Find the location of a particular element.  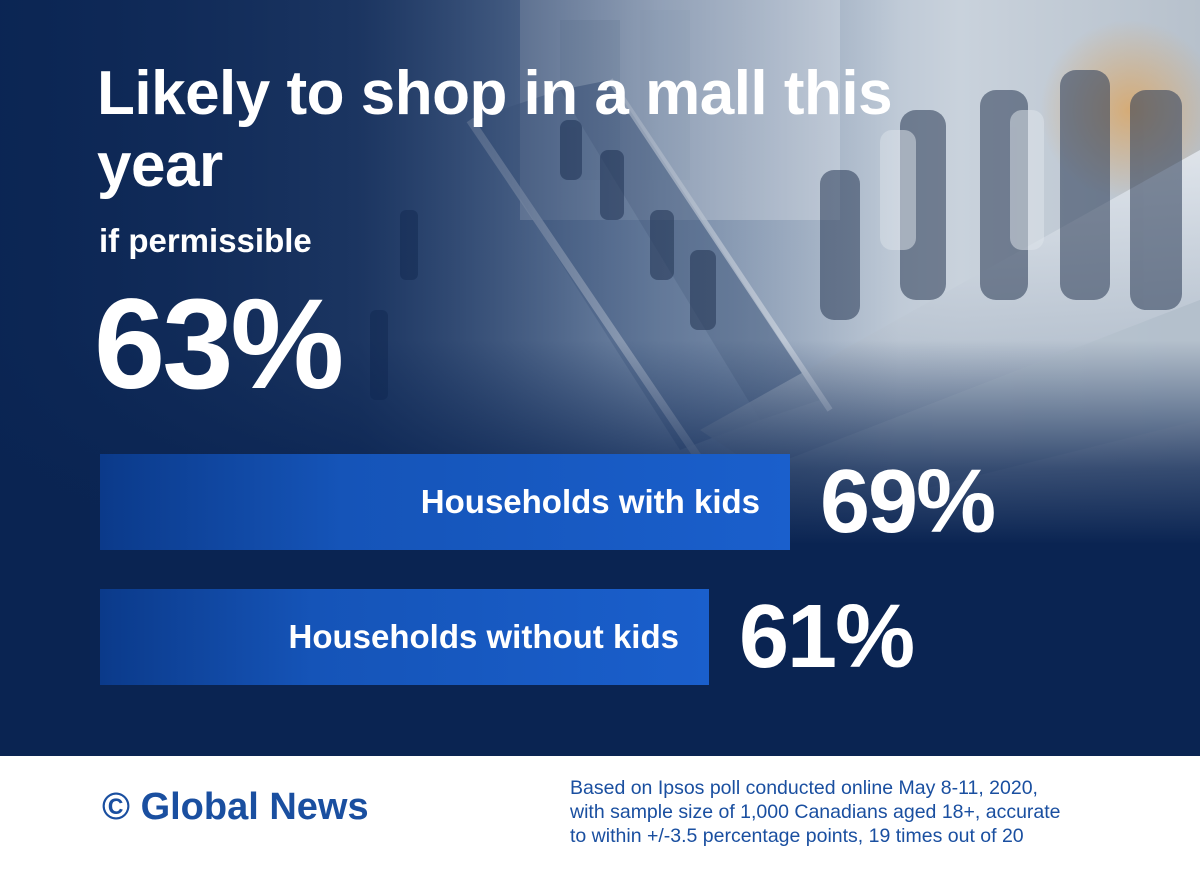

bar-value-label: 61% is located at coordinates (827, 637).